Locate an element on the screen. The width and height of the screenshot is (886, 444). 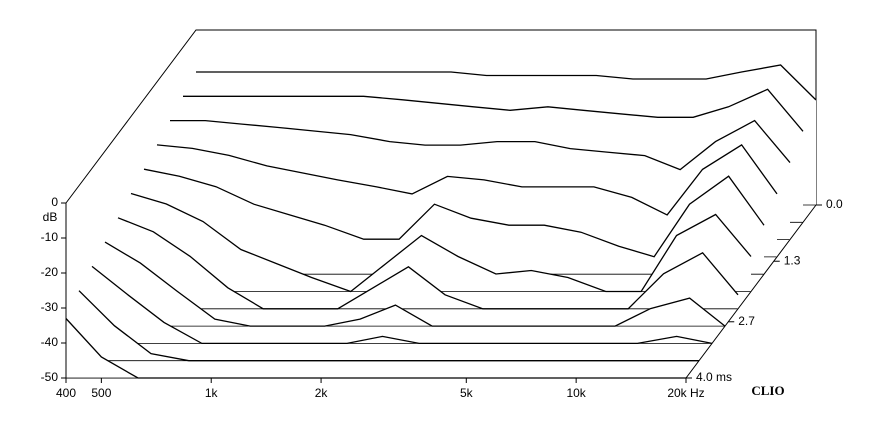
z-tick-label: 2.7 is located at coordinates (746, 321).